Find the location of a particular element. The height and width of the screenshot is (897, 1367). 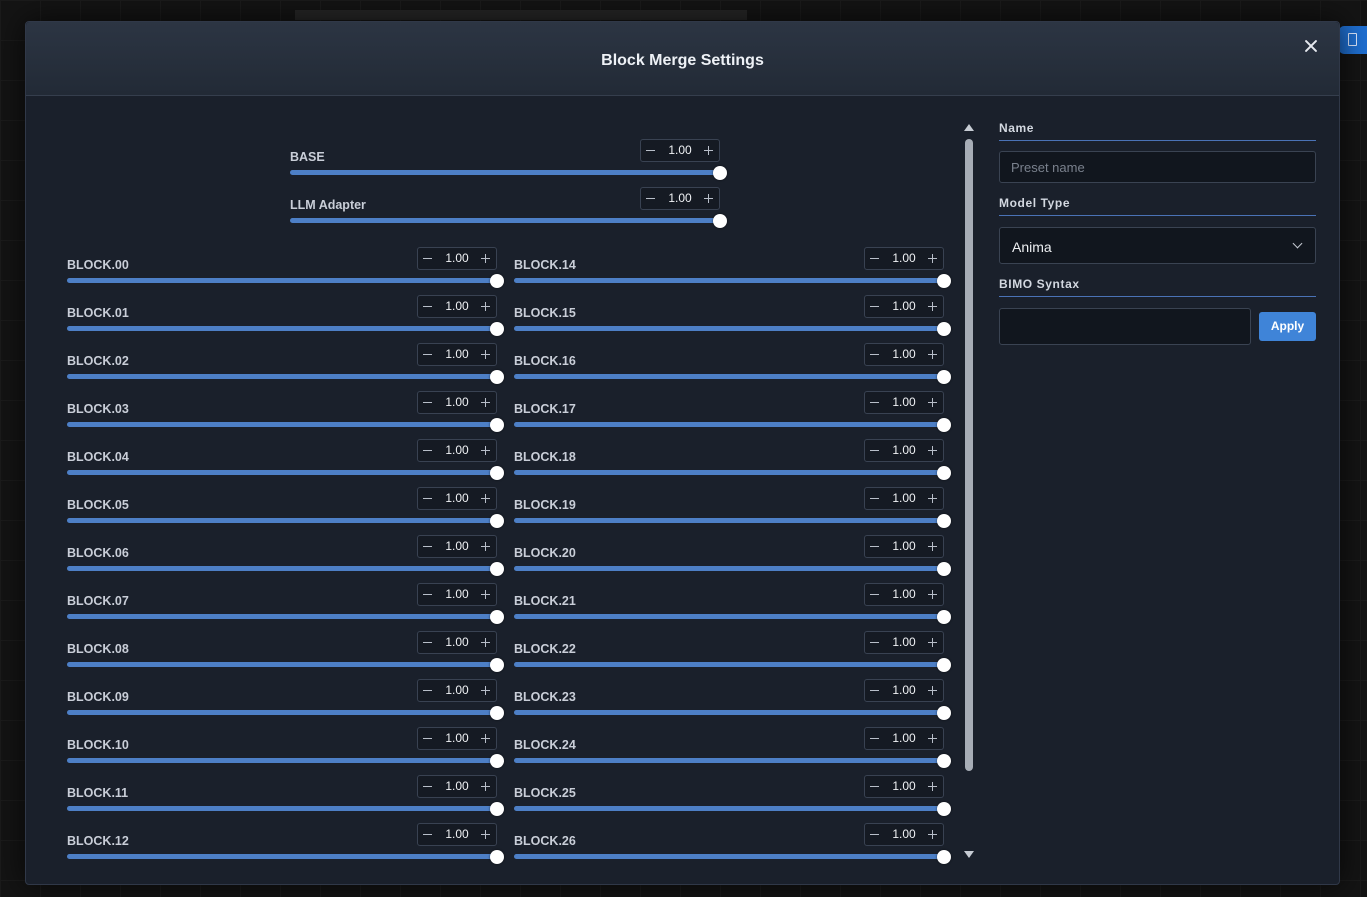

bimo-syntax-input is located at coordinates (1125, 326).